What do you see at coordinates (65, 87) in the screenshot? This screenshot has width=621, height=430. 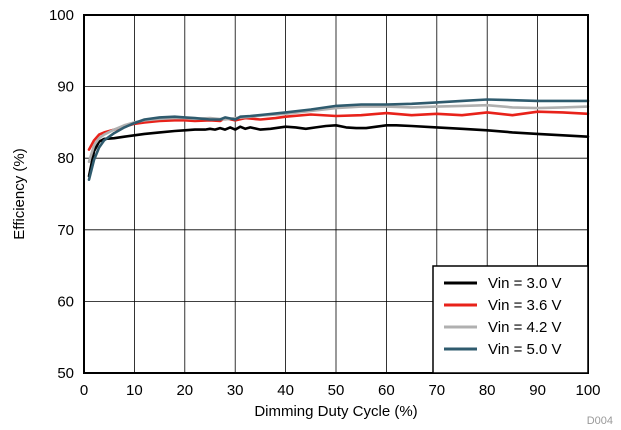 I see `y-tick-label: 90` at bounding box center [65, 87].